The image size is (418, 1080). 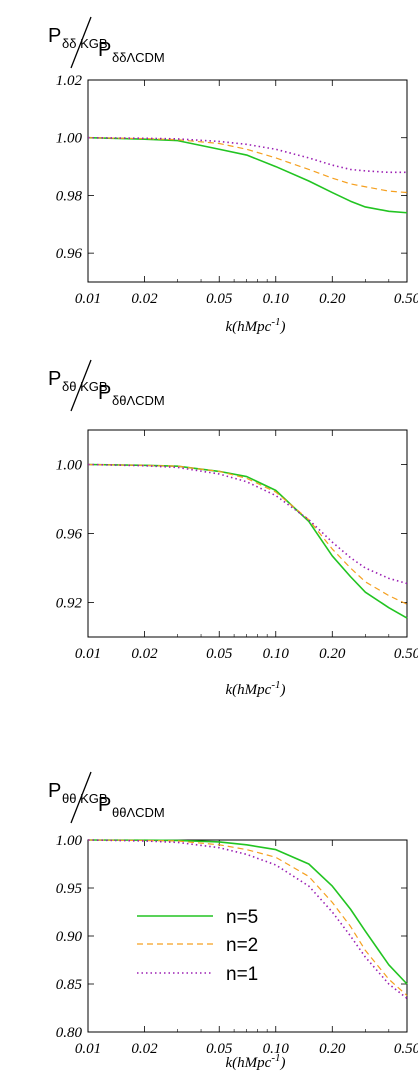 I want to click on y-tick-label: 0.90, so click(x=69, y=937).